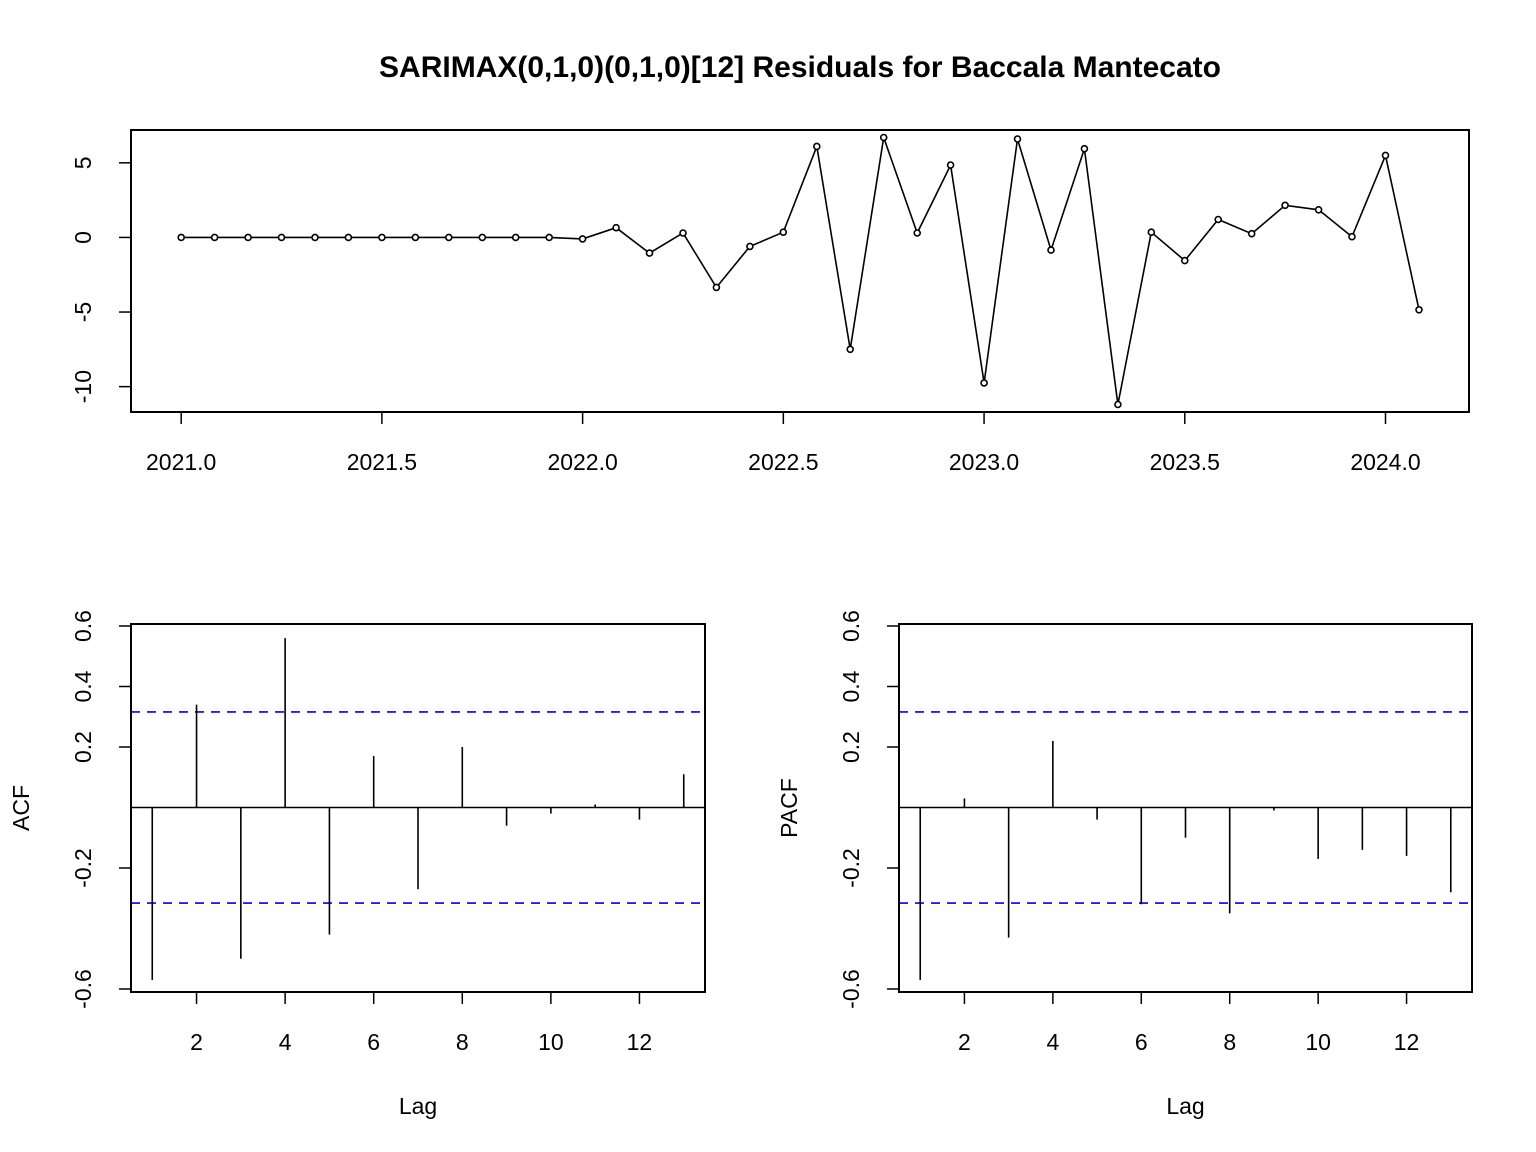  Describe the element at coordinates (83, 237) in the screenshot. I see `y-tick-label: 0` at that location.